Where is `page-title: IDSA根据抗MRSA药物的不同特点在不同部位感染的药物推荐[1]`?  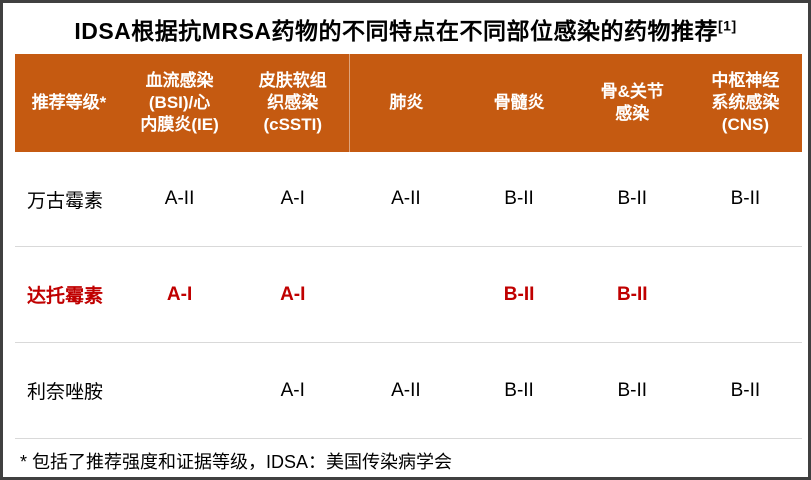 page-title: IDSA根据抗MRSA药物的不同特点在不同部位感染的药物推荐[1] is located at coordinates (405, 29).